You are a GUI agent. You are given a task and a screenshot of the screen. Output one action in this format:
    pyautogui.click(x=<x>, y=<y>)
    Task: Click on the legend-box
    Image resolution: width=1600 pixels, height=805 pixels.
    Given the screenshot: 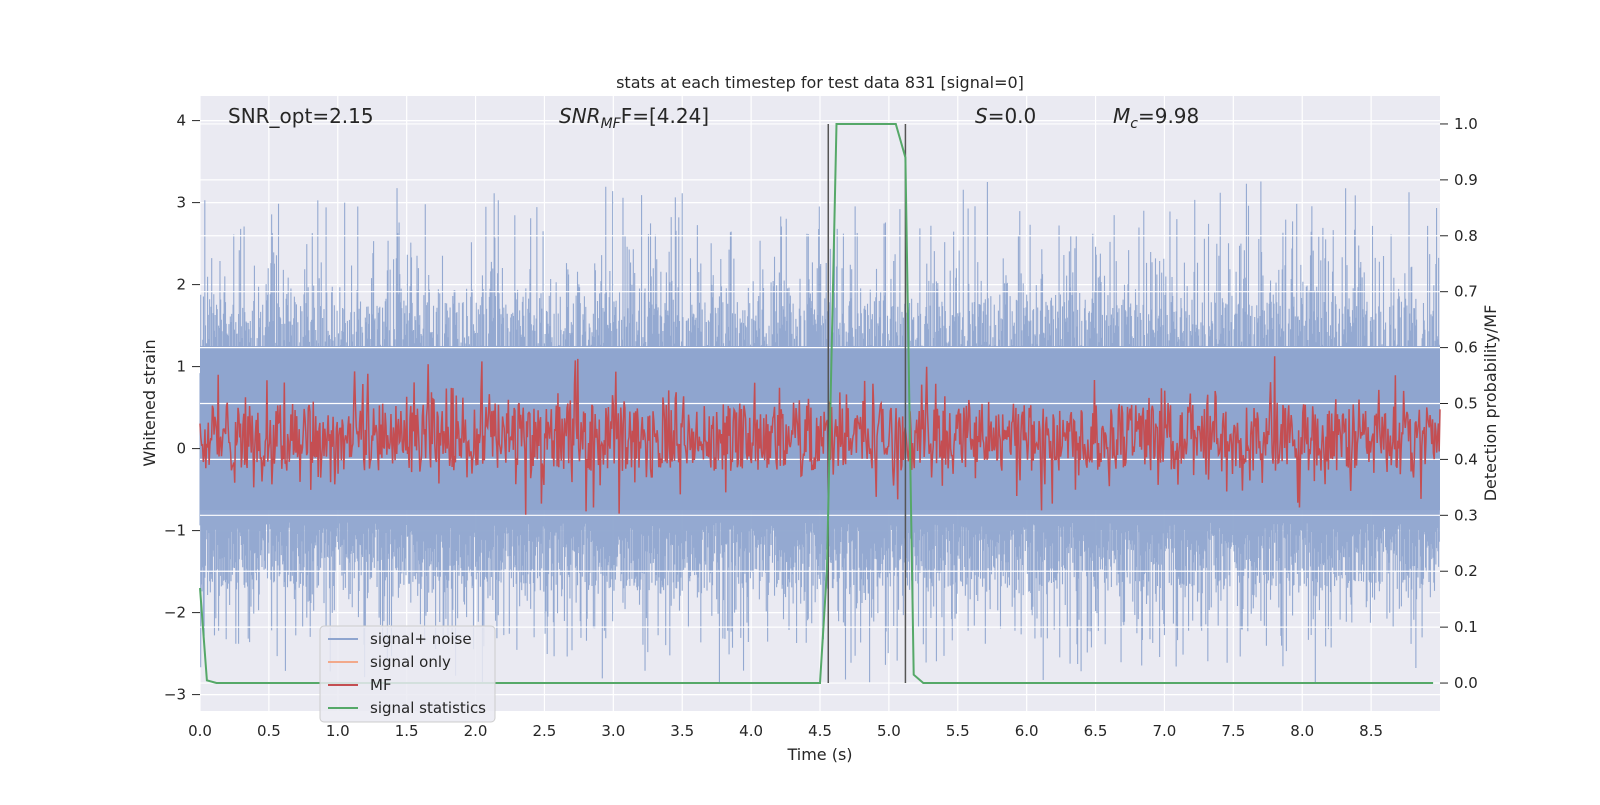 What is the action you would take?
    pyautogui.click(x=407, y=674)
    